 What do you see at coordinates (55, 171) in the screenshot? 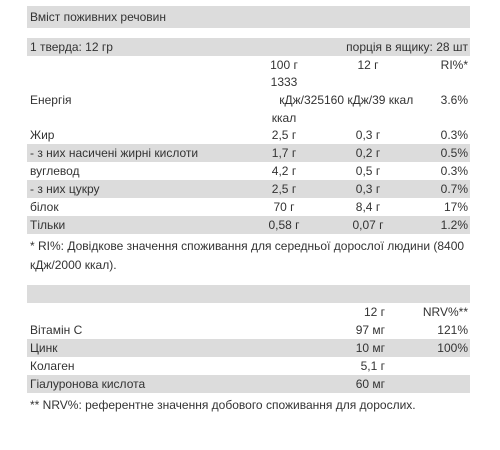
I see `row-label: вуглевод` at bounding box center [55, 171].